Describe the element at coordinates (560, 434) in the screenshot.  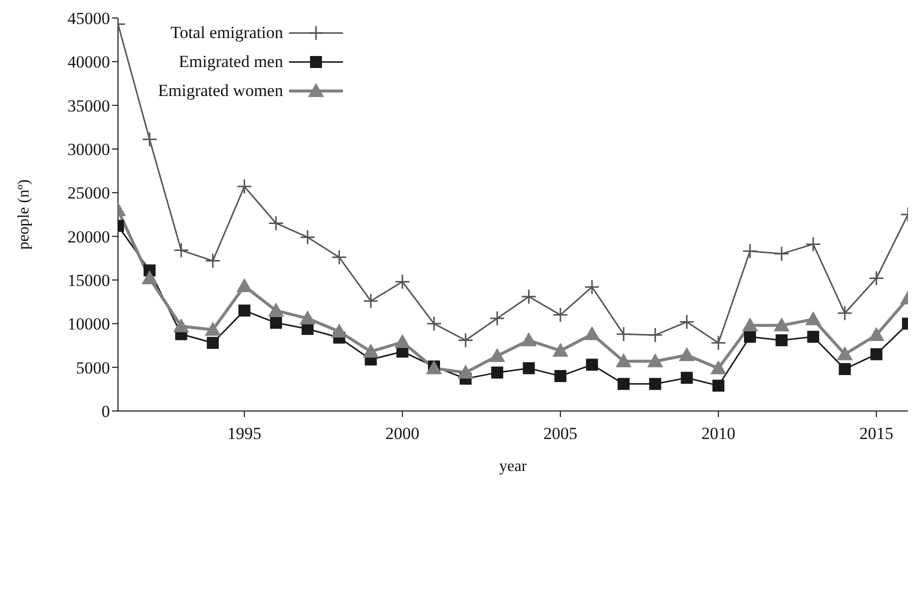
I see `x-tick-label: 2005` at that location.